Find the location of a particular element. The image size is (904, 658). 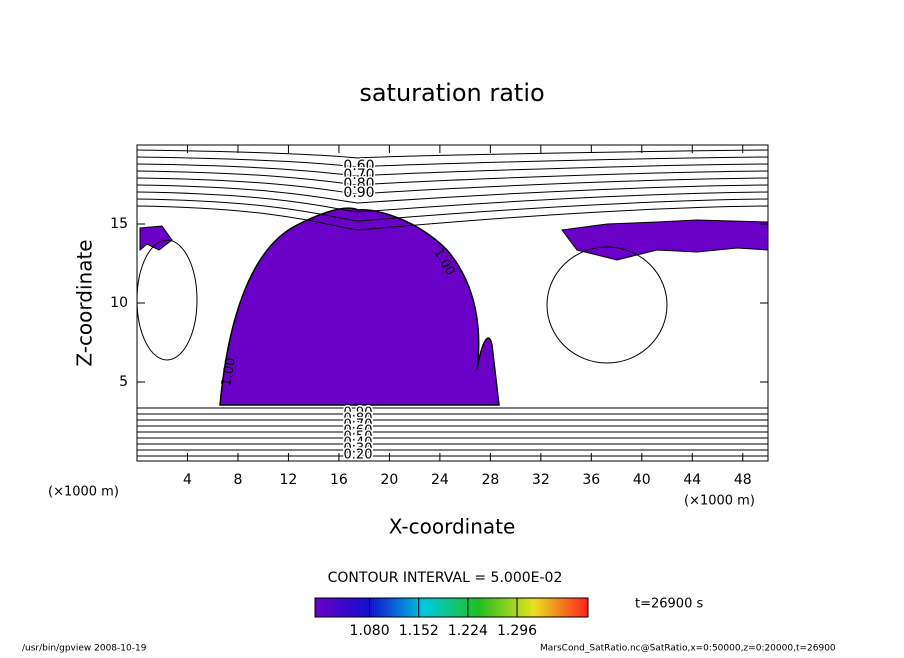

x-tick-label: 32 is located at coordinates (541, 480).